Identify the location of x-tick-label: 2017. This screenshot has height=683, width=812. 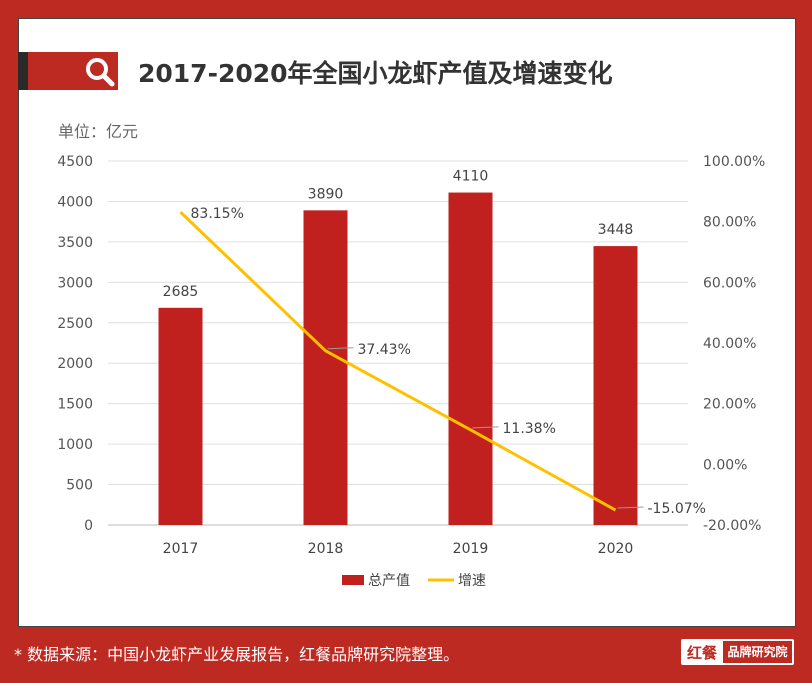
(181, 549).